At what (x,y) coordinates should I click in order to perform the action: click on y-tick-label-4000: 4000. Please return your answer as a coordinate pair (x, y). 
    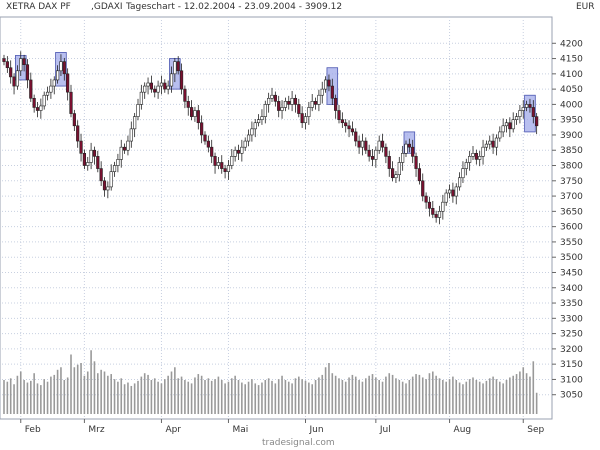
    Looking at the image, I should click on (571, 105).